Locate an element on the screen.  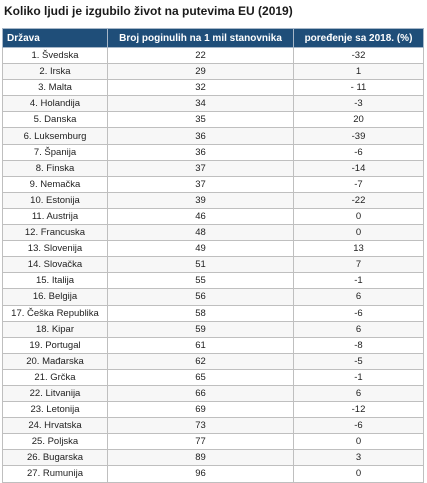
table-row: 15. Italija 55 -1 is located at coordinates (213, 281).